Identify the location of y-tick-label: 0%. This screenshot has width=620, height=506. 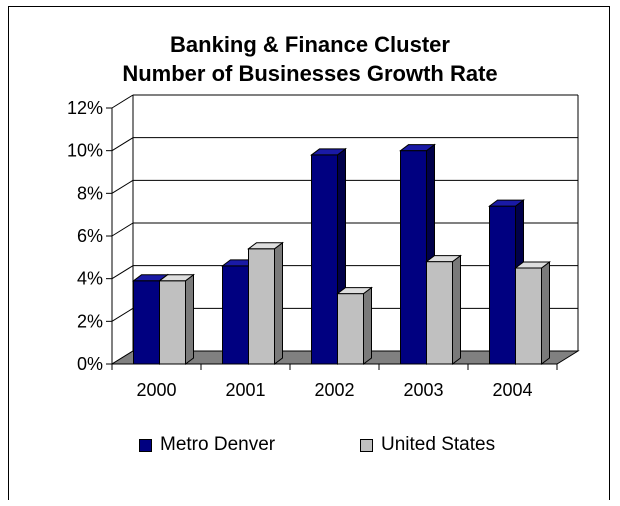
(90, 364).